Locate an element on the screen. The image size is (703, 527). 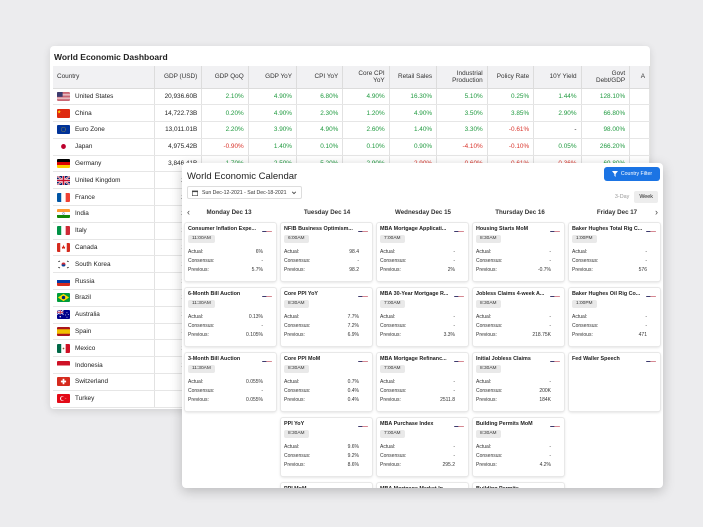
column-header: GDP (USD) is located at coordinates (178, 77).